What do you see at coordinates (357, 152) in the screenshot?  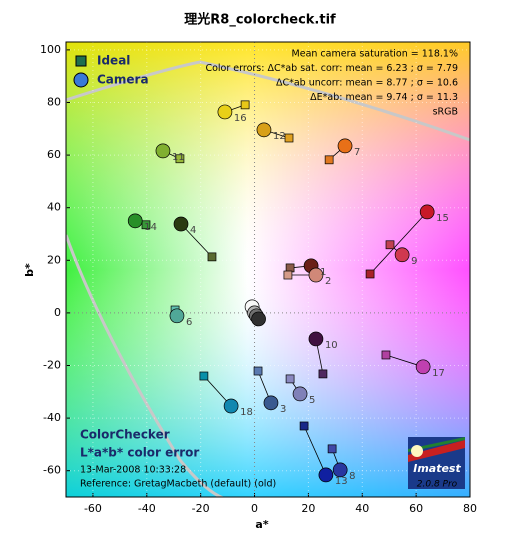 I see `point-label: 7` at bounding box center [357, 152].